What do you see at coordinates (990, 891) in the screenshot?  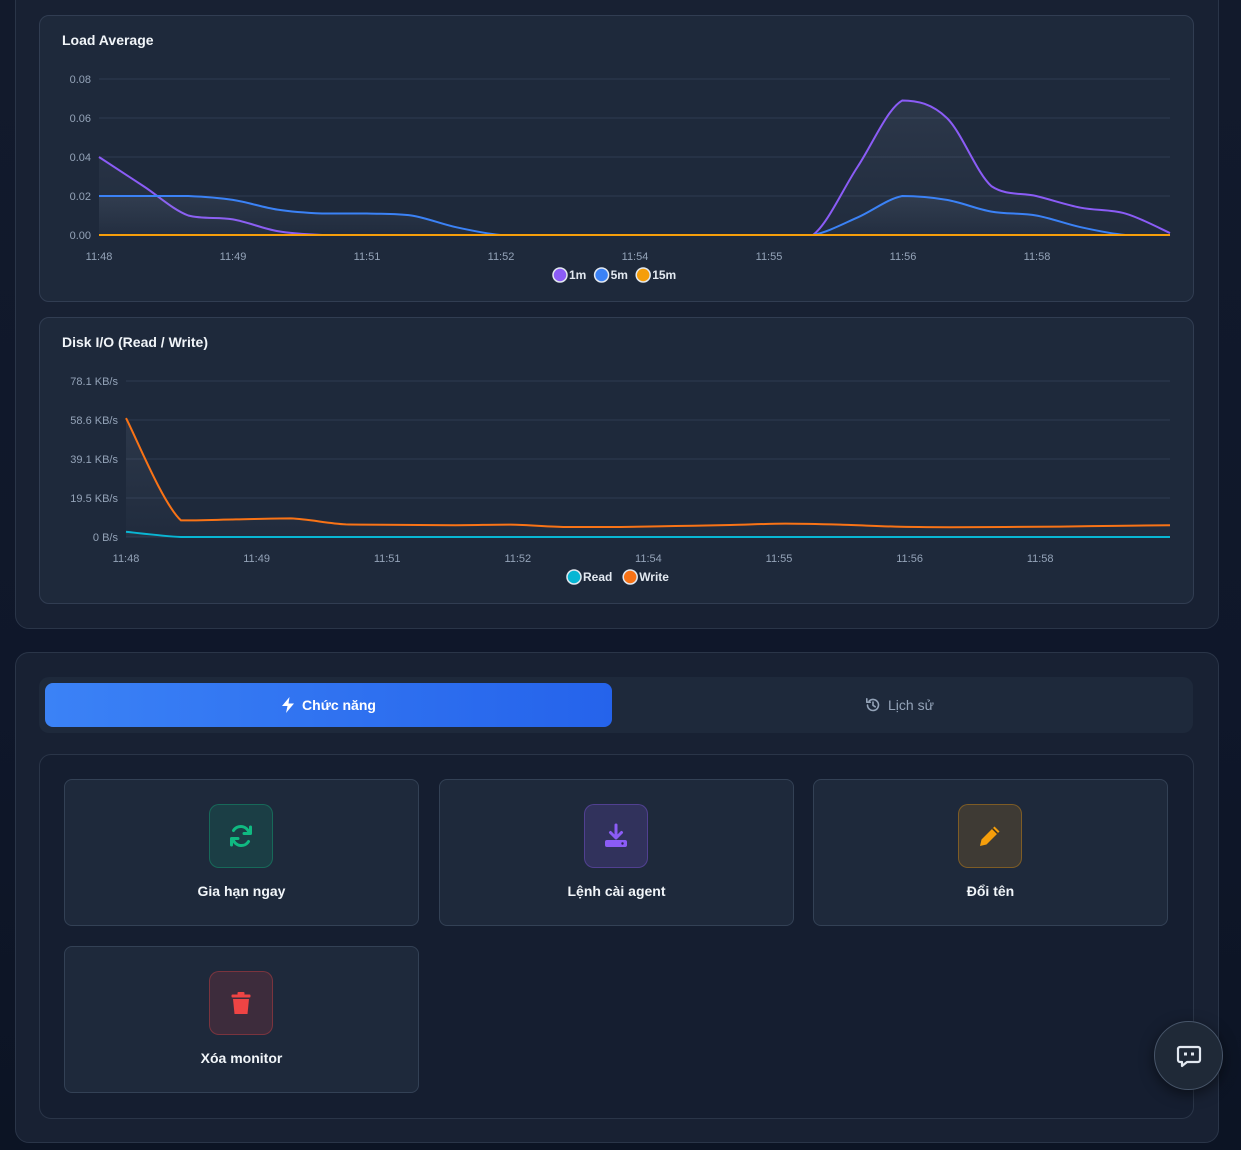 I see `action-label: Đổi tên` at bounding box center [990, 891].